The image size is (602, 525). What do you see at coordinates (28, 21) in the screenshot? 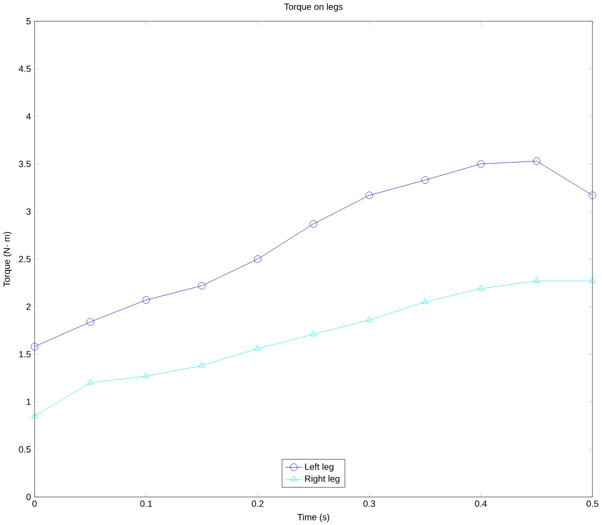
I see `y-tick-label: 5` at bounding box center [28, 21].